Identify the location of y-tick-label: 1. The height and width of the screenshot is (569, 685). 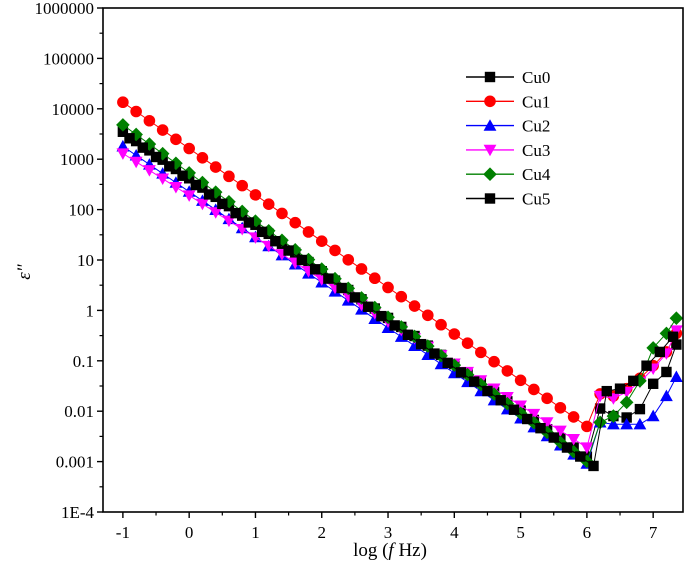
(90, 310).